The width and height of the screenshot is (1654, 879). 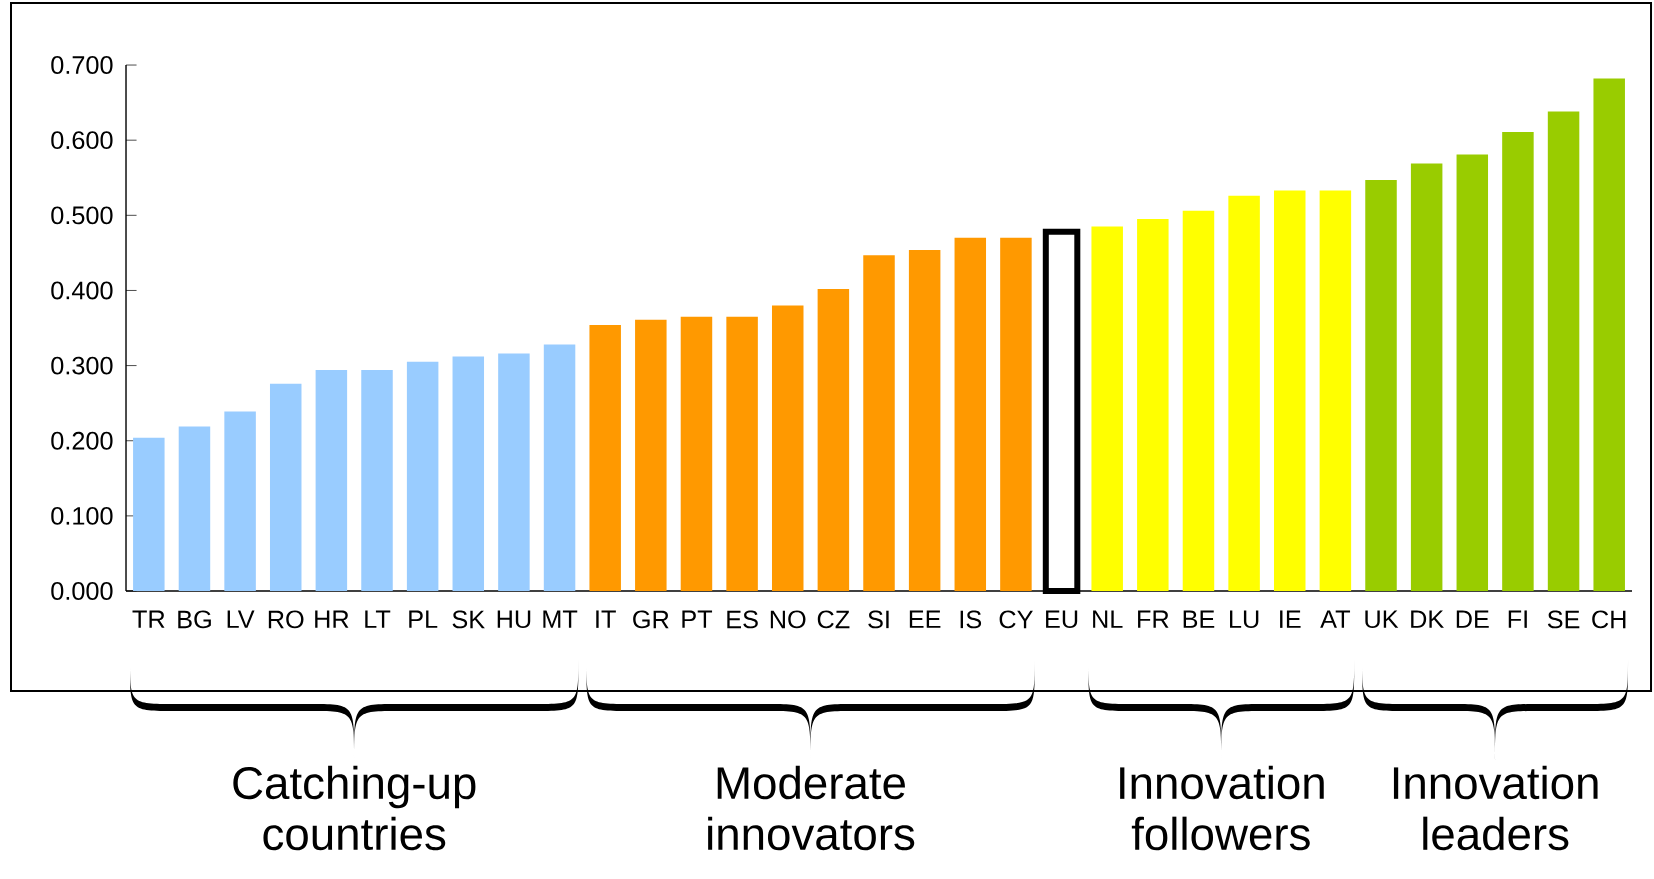 What do you see at coordinates (788, 619) in the screenshot?
I see `x-tick-label: NO` at bounding box center [788, 619].